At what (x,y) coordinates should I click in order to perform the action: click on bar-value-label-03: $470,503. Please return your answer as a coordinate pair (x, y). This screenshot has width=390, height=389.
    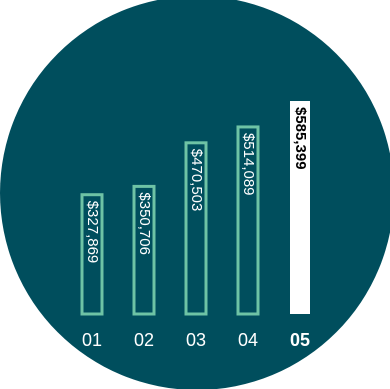
    Looking at the image, I should click on (196, 180).